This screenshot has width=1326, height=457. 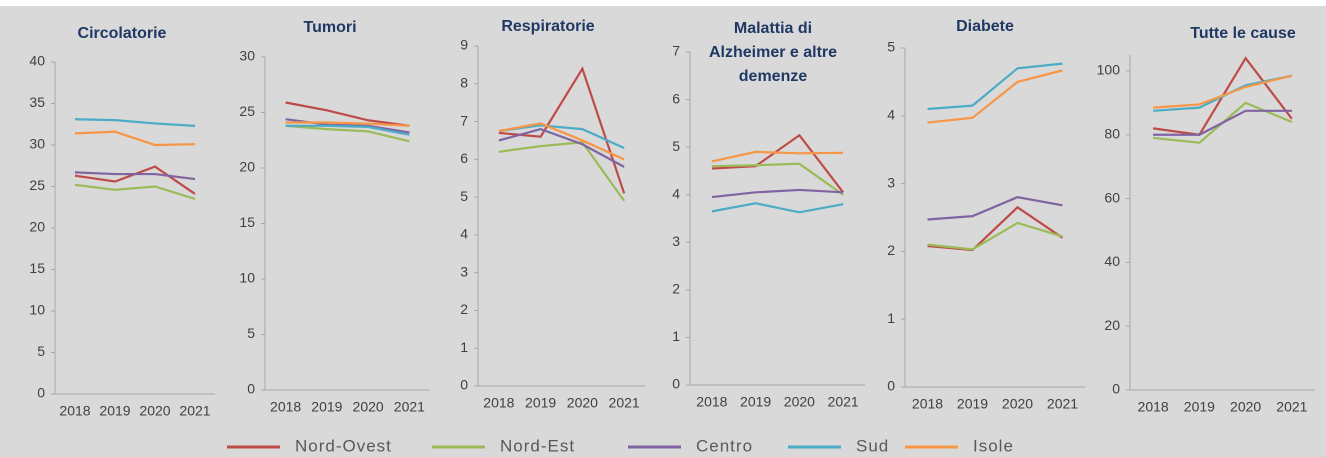 What do you see at coordinates (343, 445) in the screenshot?
I see `legend-label: Nord-Ovest` at bounding box center [343, 445].